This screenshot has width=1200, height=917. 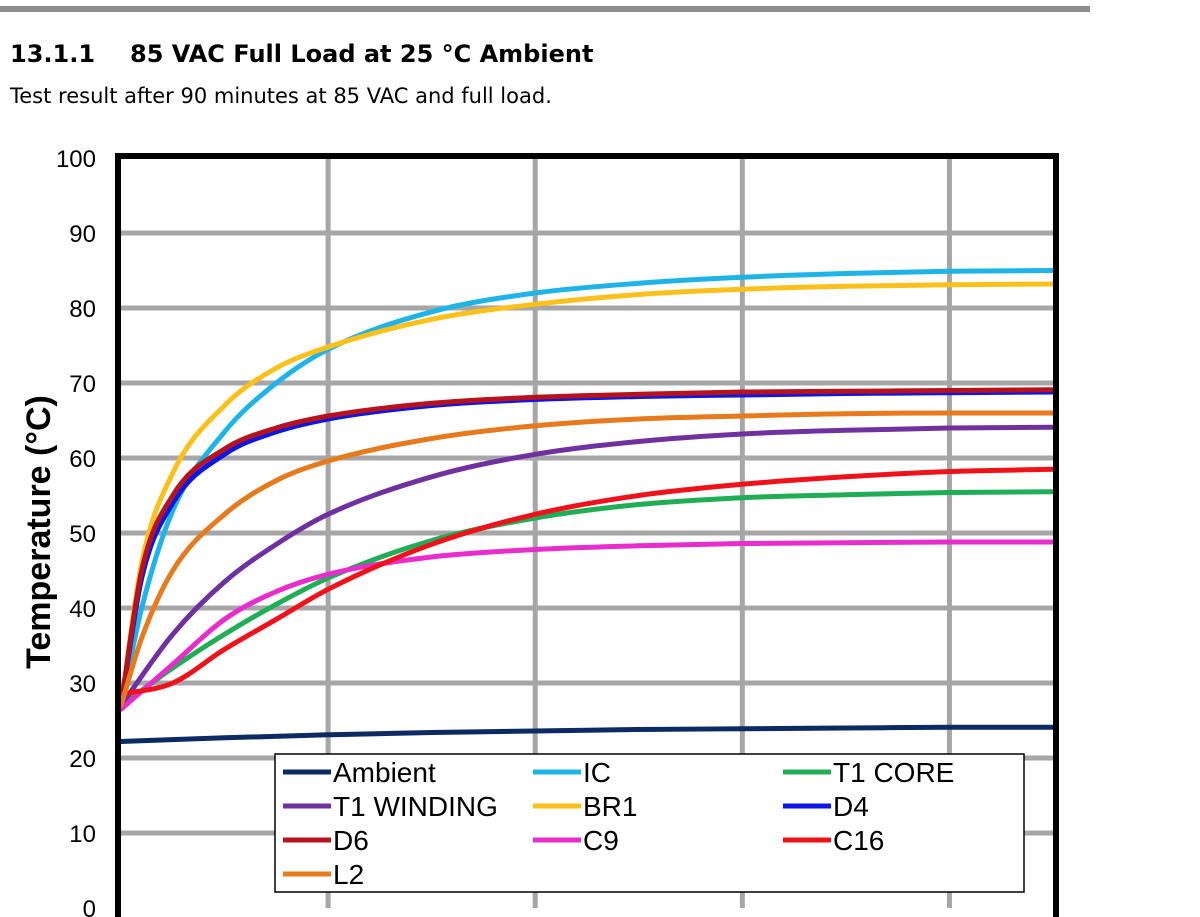 I want to click on legend-label-c9: C9, so click(x=601, y=840).